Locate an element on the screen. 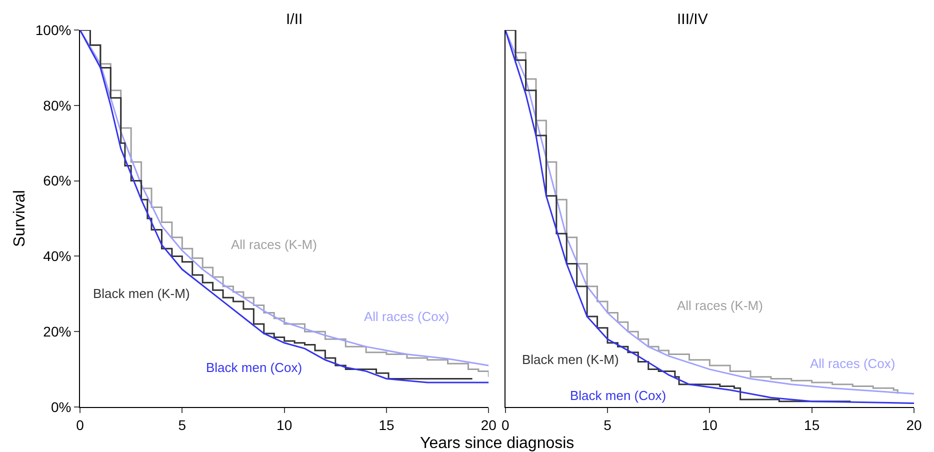 Image resolution: width=934 pixels, height=452 pixels. y-tick-label: 20% is located at coordinates (57, 332).